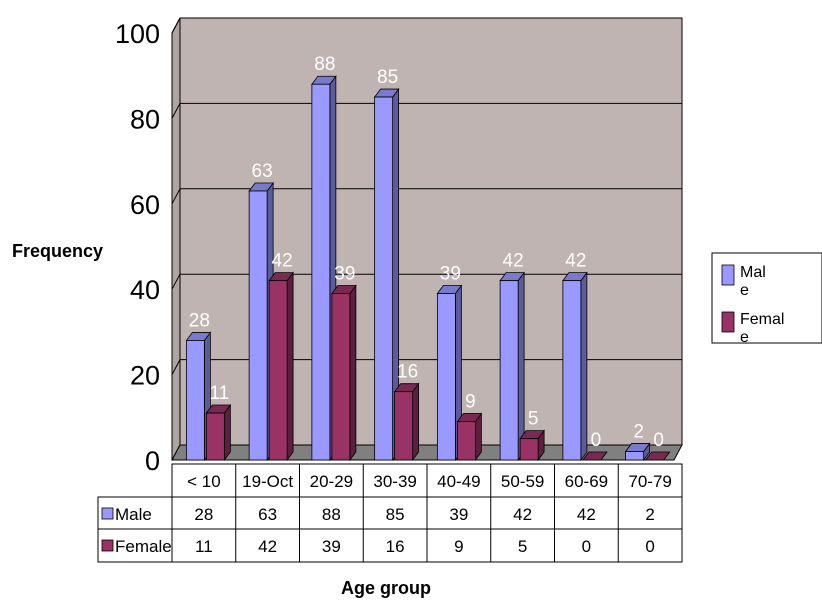  I want to click on data-label: 16, so click(407, 372).